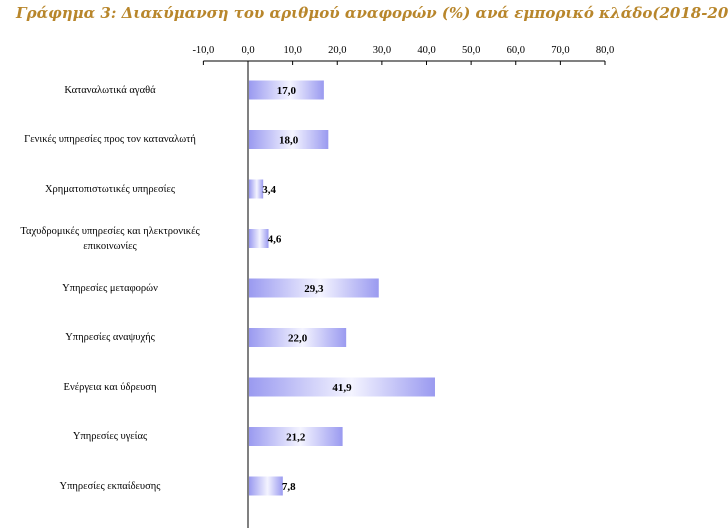 The height and width of the screenshot is (530, 728). What do you see at coordinates (337, 50) in the screenshot?
I see `x-tick-label: 20,0` at bounding box center [337, 50].